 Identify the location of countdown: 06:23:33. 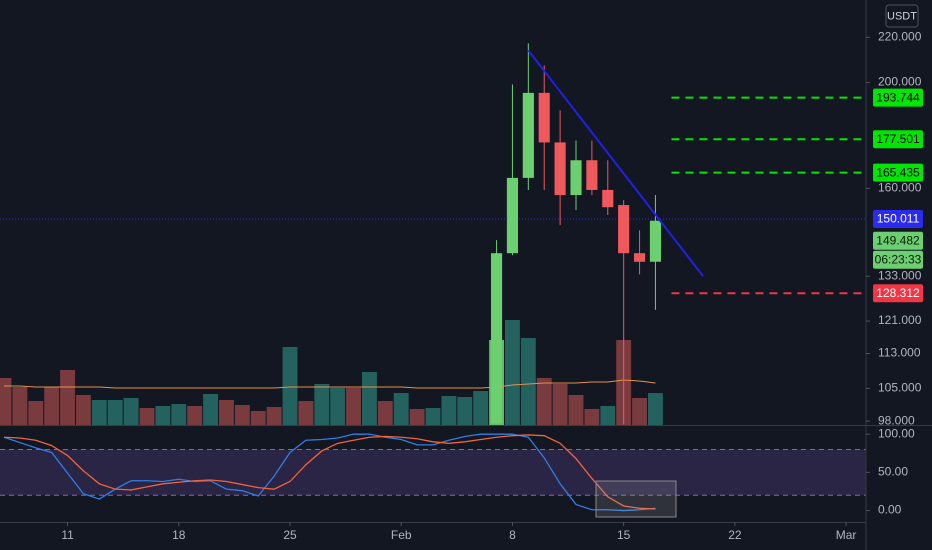
(898, 259).